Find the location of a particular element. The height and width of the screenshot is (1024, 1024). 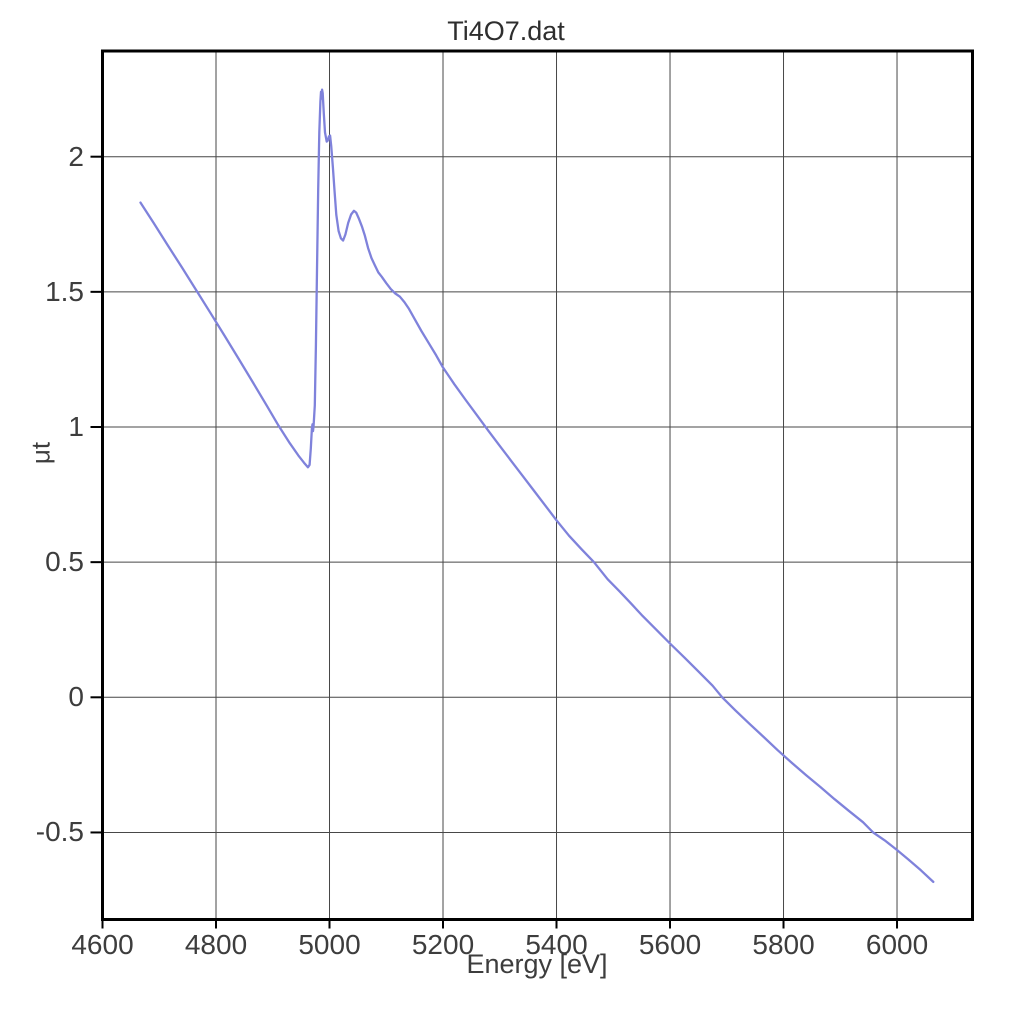

x-tick-label: 5400 is located at coordinates (556, 944).